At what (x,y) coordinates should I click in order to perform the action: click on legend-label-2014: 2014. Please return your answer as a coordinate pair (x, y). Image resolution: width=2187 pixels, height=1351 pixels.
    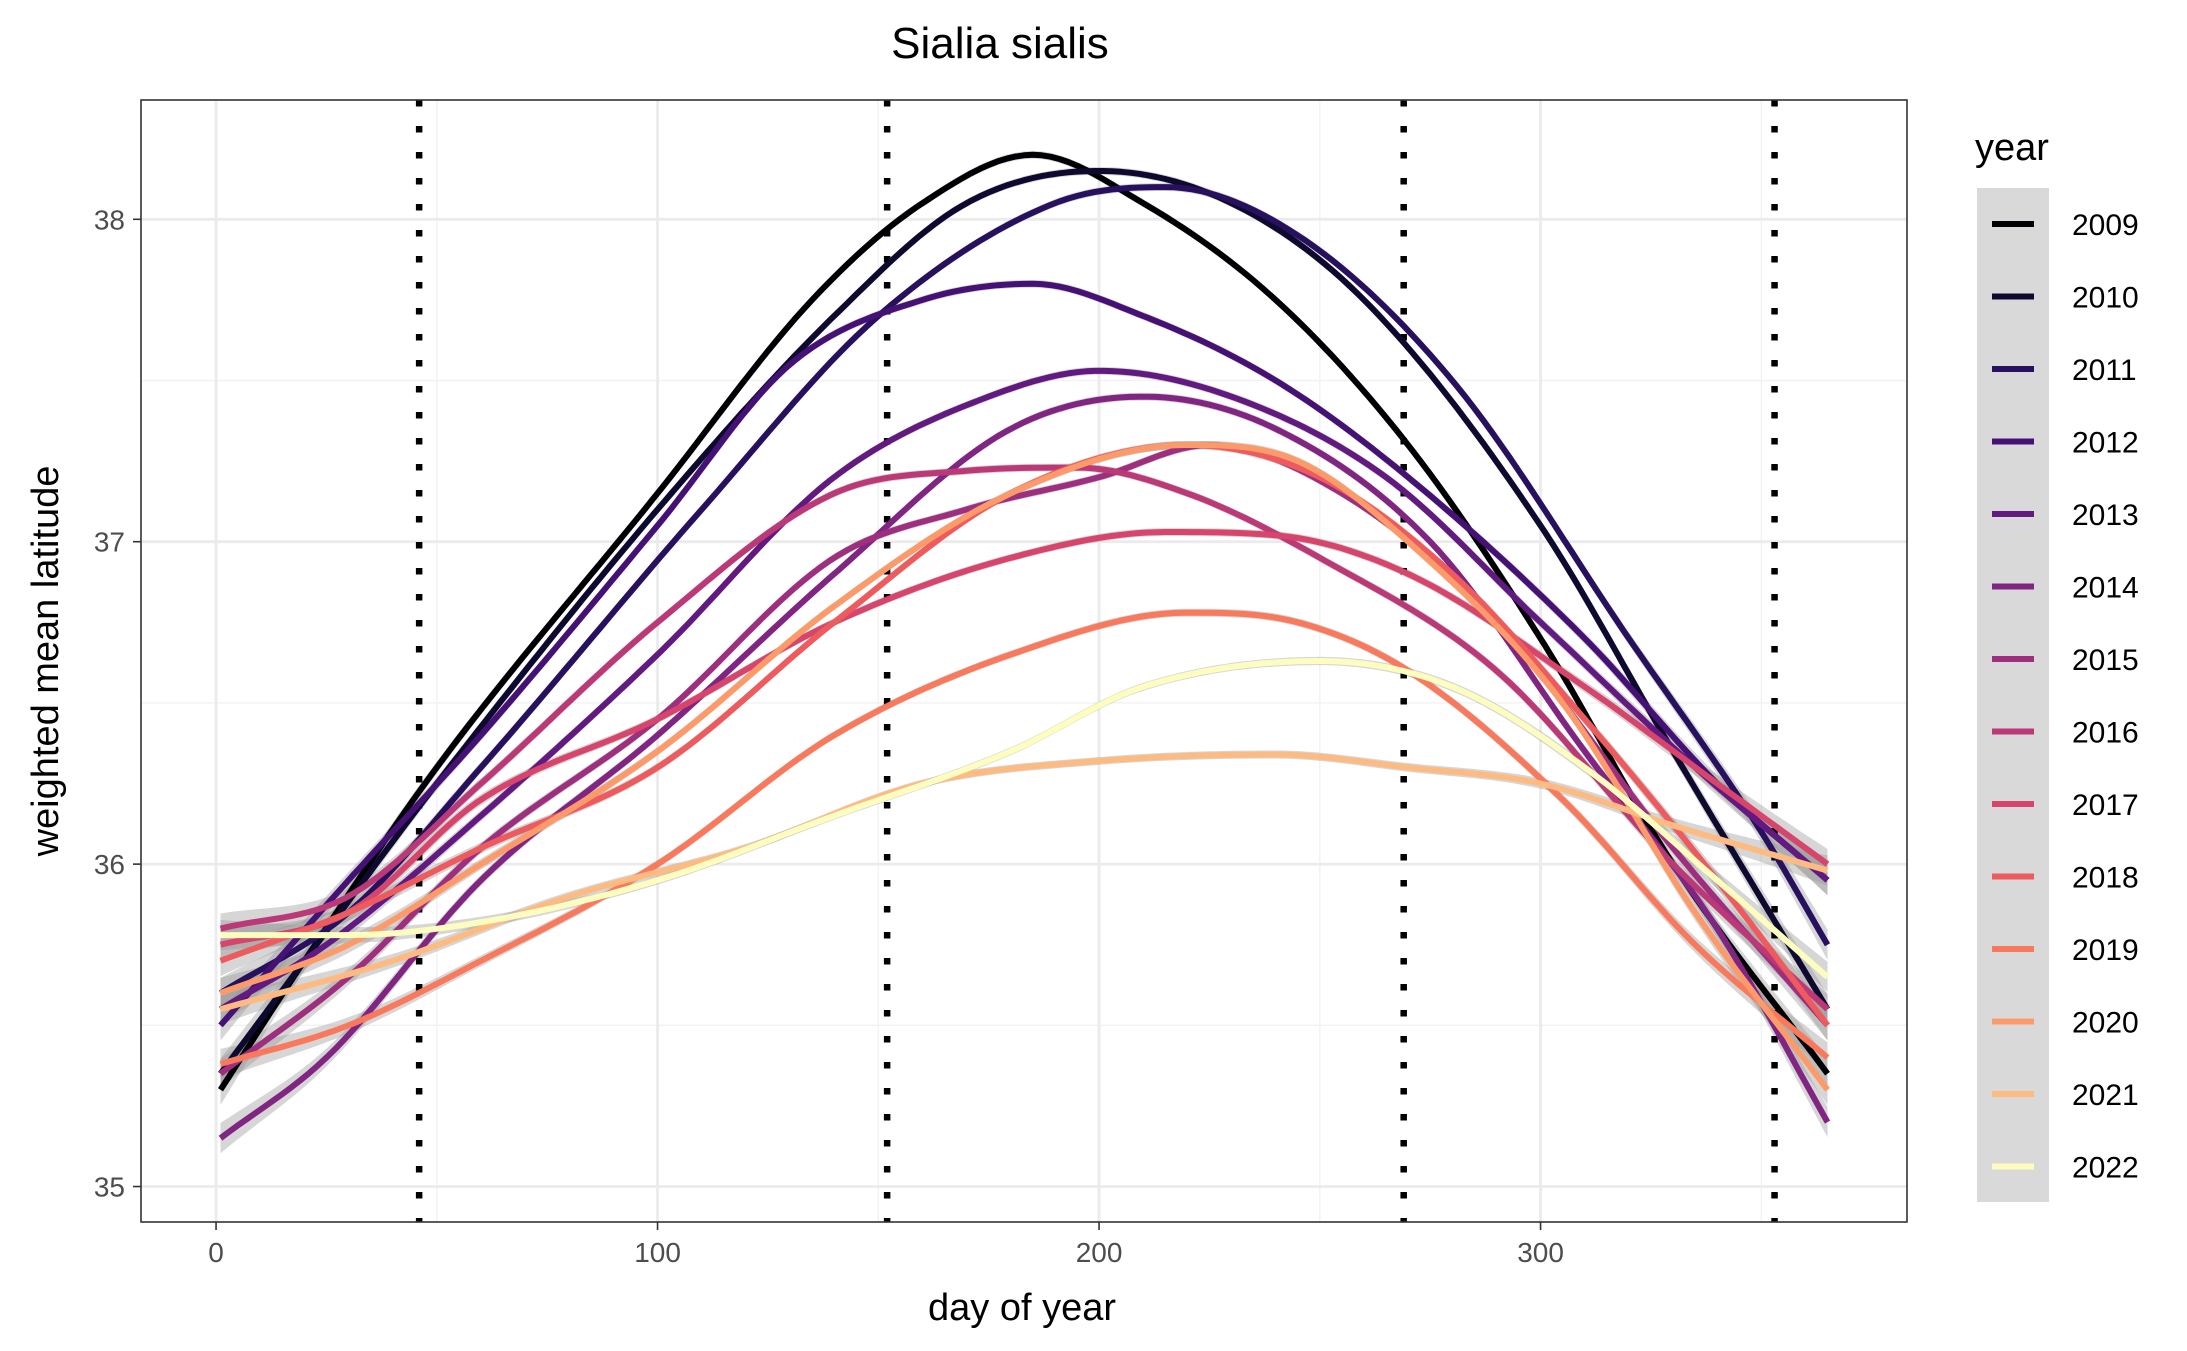
    Looking at the image, I should click on (2105, 588).